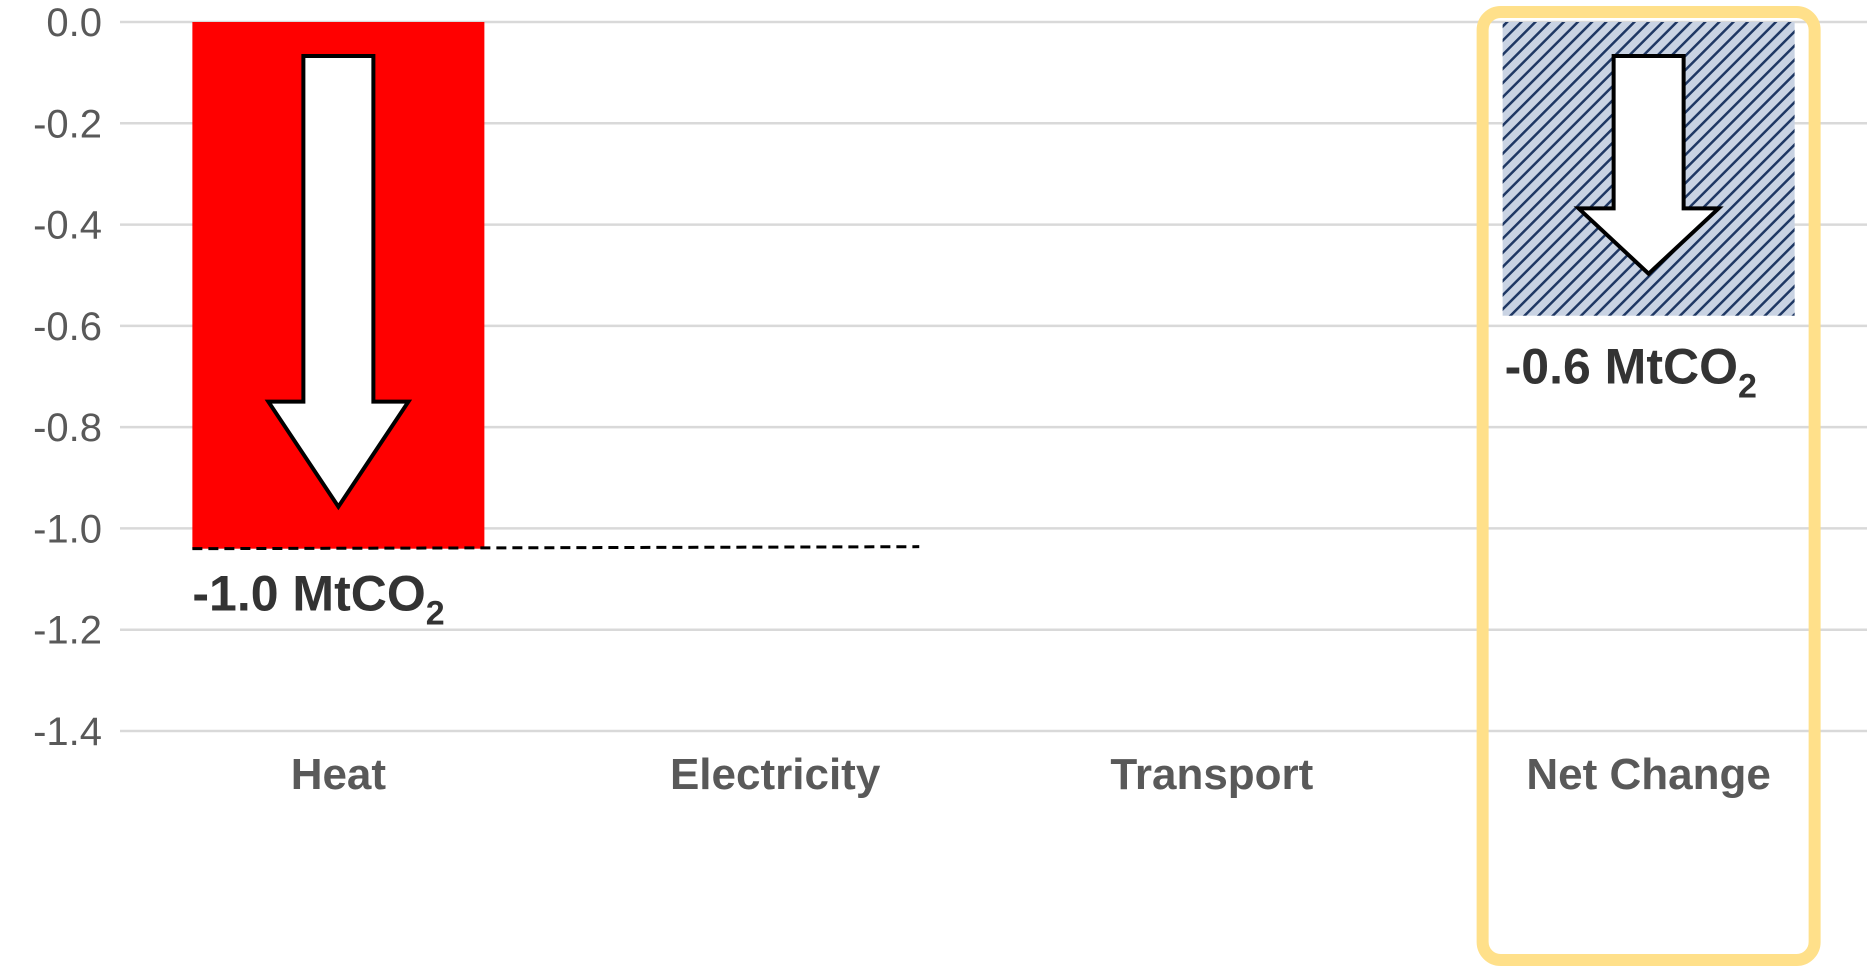 Image resolution: width=1867 pixels, height=970 pixels. Describe the element at coordinates (1211, 774) in the screenshot. I see `x-tick-label: Transport` at that location.